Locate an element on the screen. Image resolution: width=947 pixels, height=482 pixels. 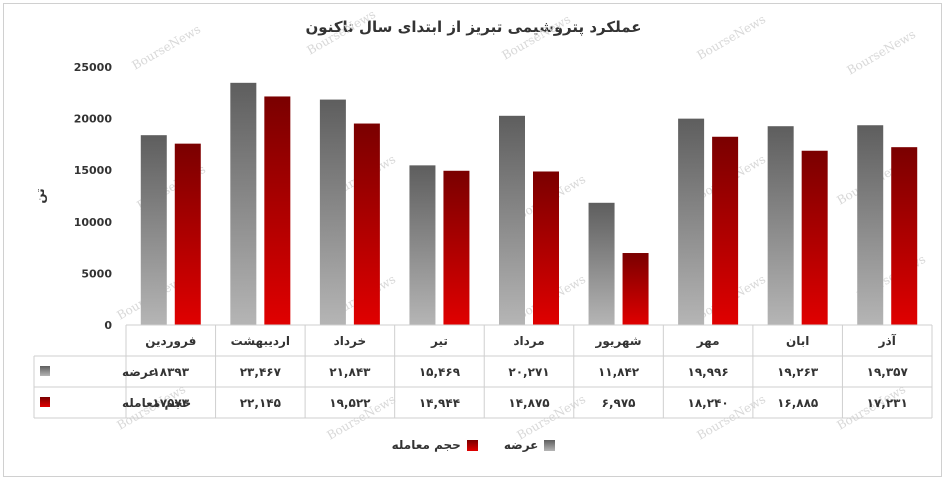
category-label: مرداد is located at coordinates (528, 341).